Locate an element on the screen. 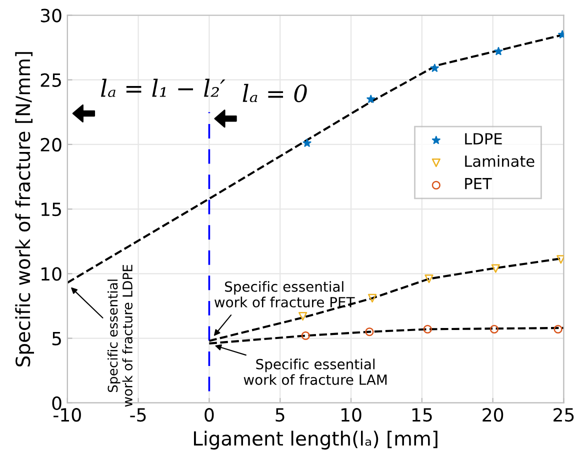 This screenshot has width=586, height=462. x-tick-label: 0 is located at coordinates (209, 415).